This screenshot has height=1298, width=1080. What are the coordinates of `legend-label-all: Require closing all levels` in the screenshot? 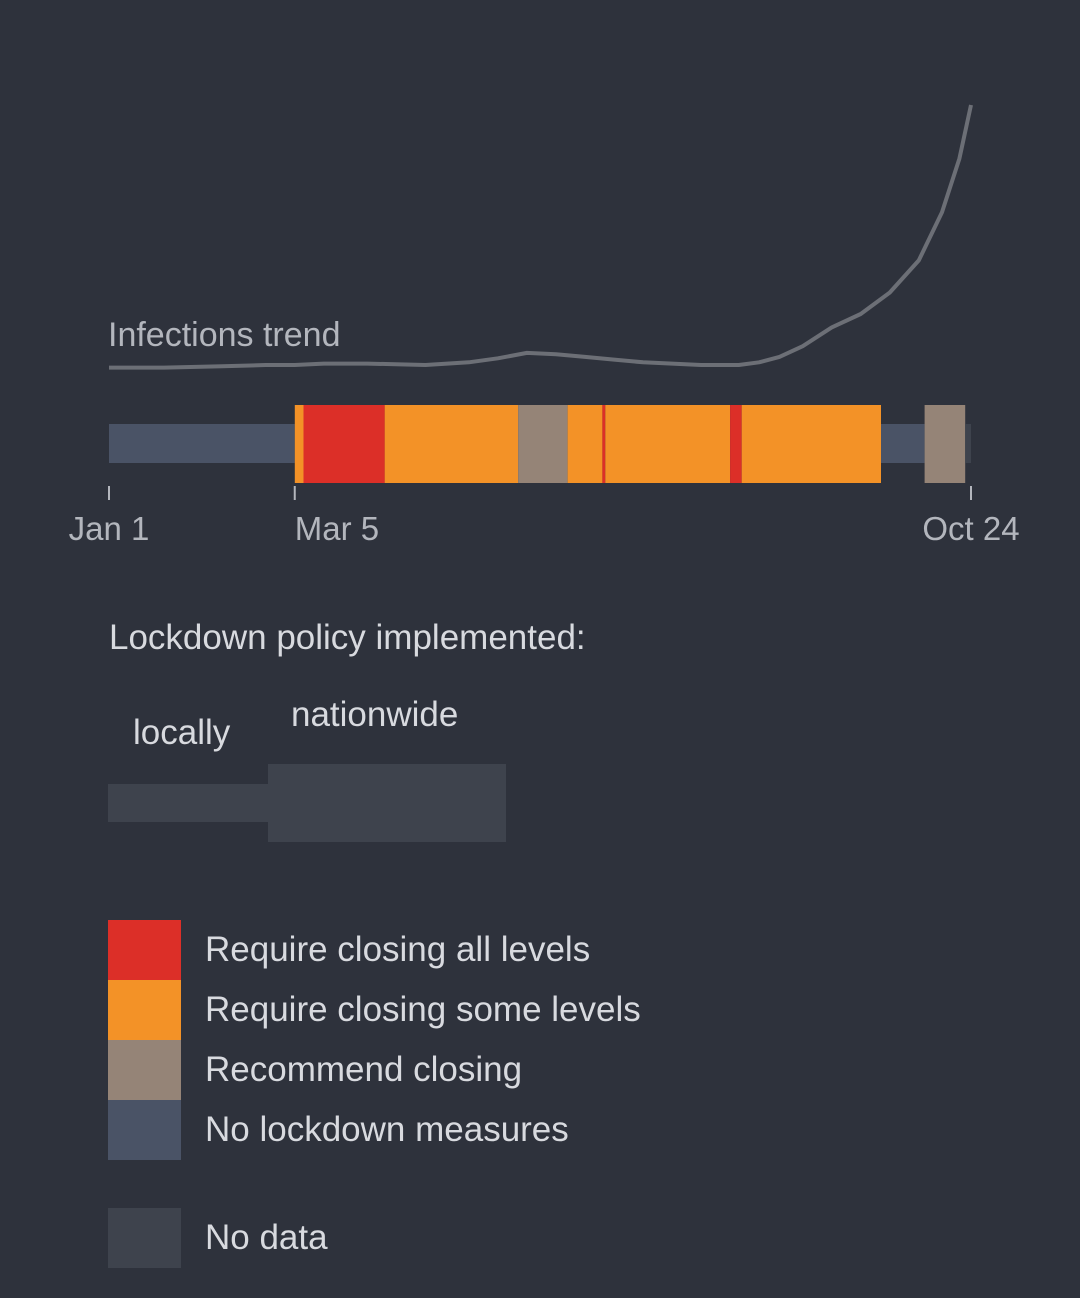 It's located at (398, 949).